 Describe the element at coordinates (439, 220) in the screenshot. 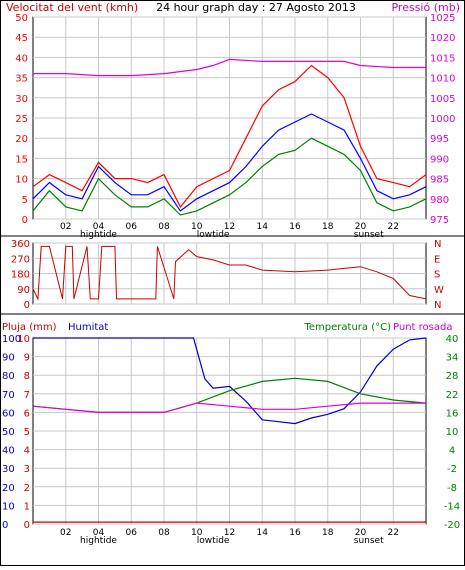

I see `pressure-axis-tick: 975` at that location.